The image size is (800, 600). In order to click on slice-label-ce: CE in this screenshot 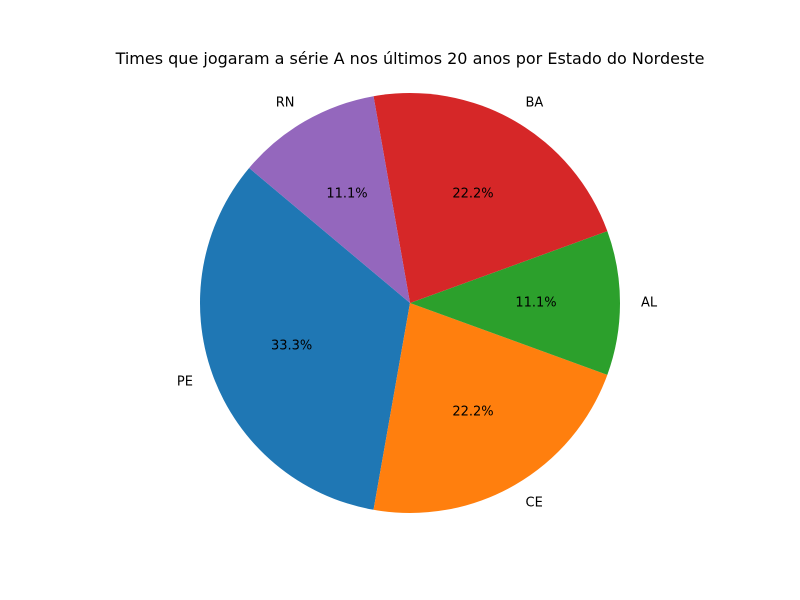, I will do `click(534, 503)`.